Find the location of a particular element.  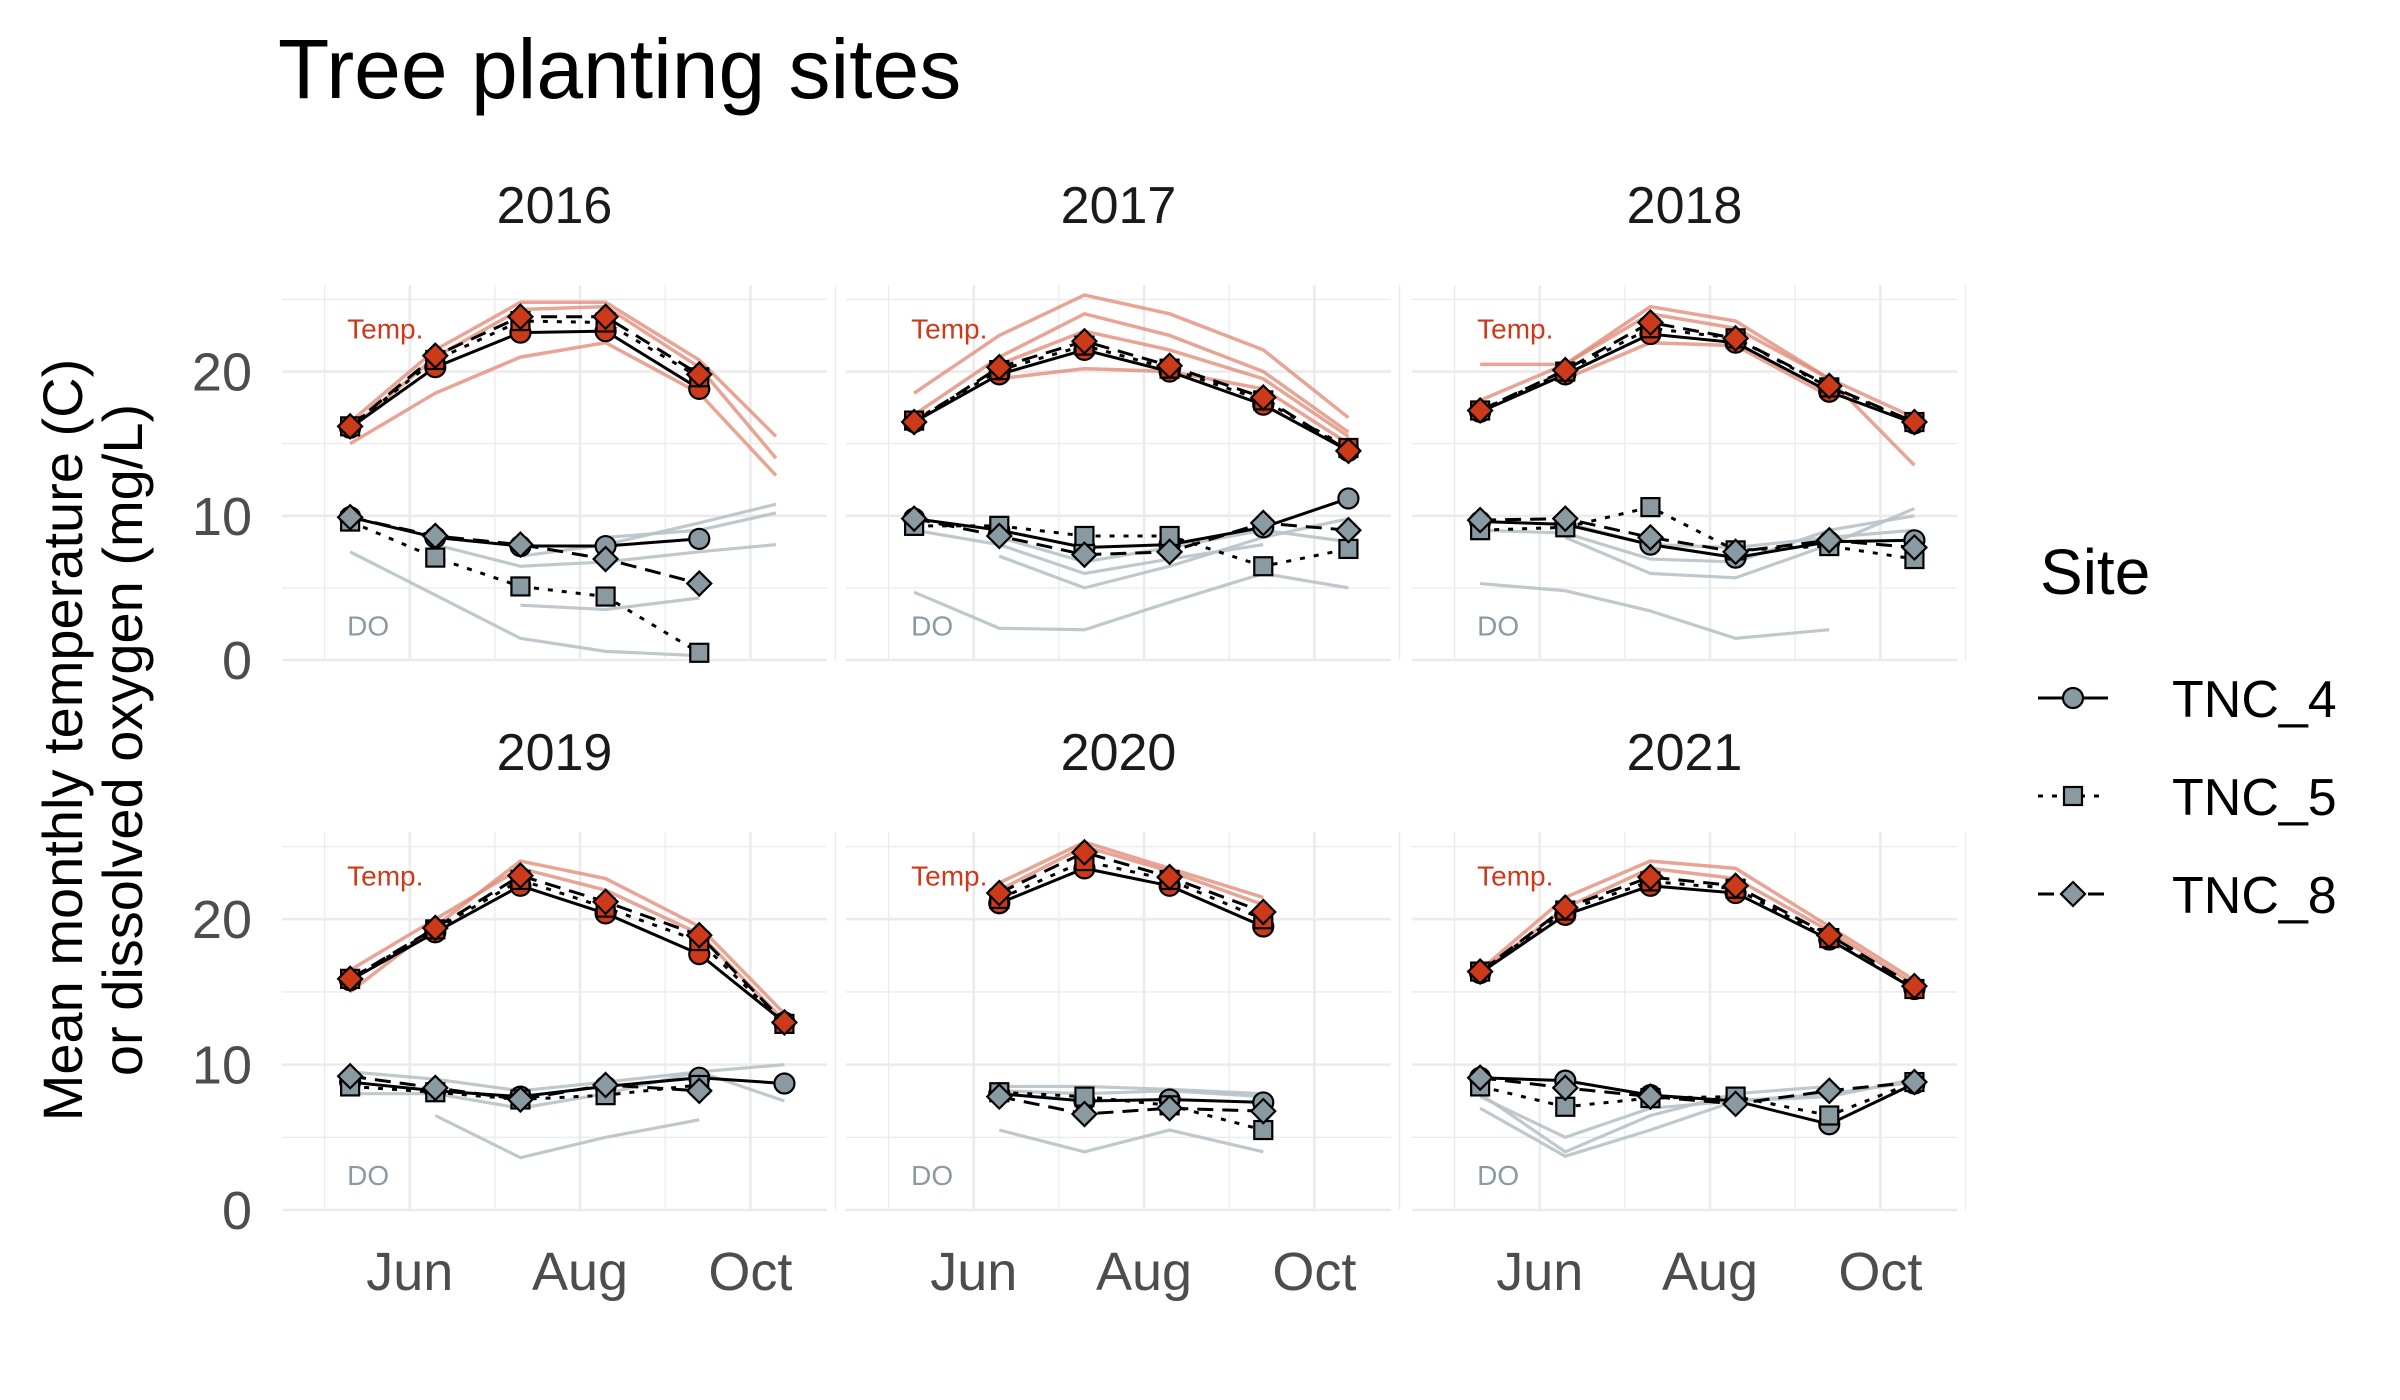

legend-key-marker is located at coordinates (2073, 894).